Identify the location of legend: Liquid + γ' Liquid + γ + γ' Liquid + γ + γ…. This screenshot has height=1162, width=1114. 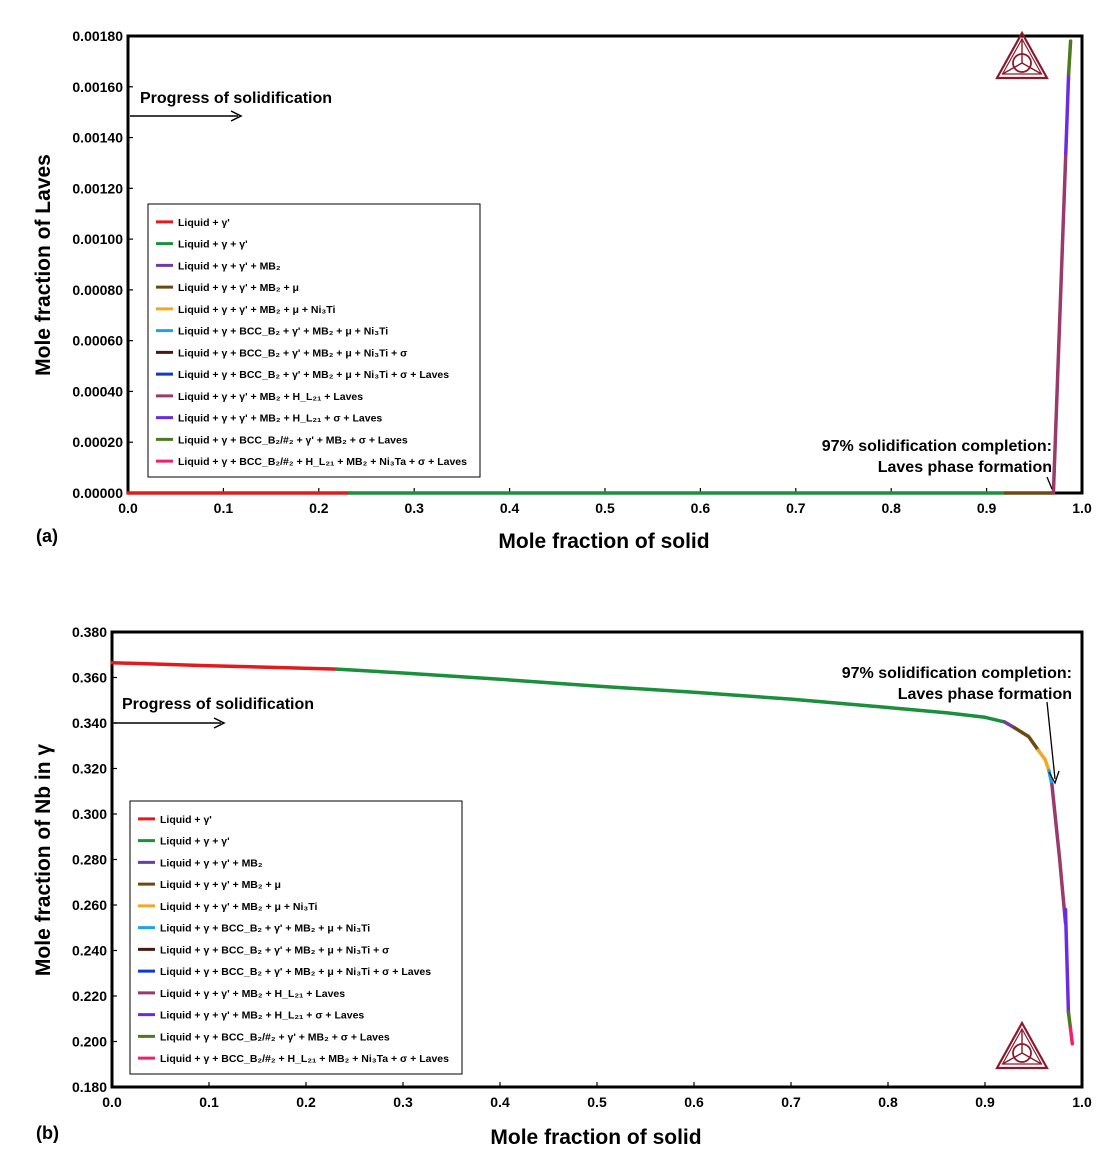
(296, 937).